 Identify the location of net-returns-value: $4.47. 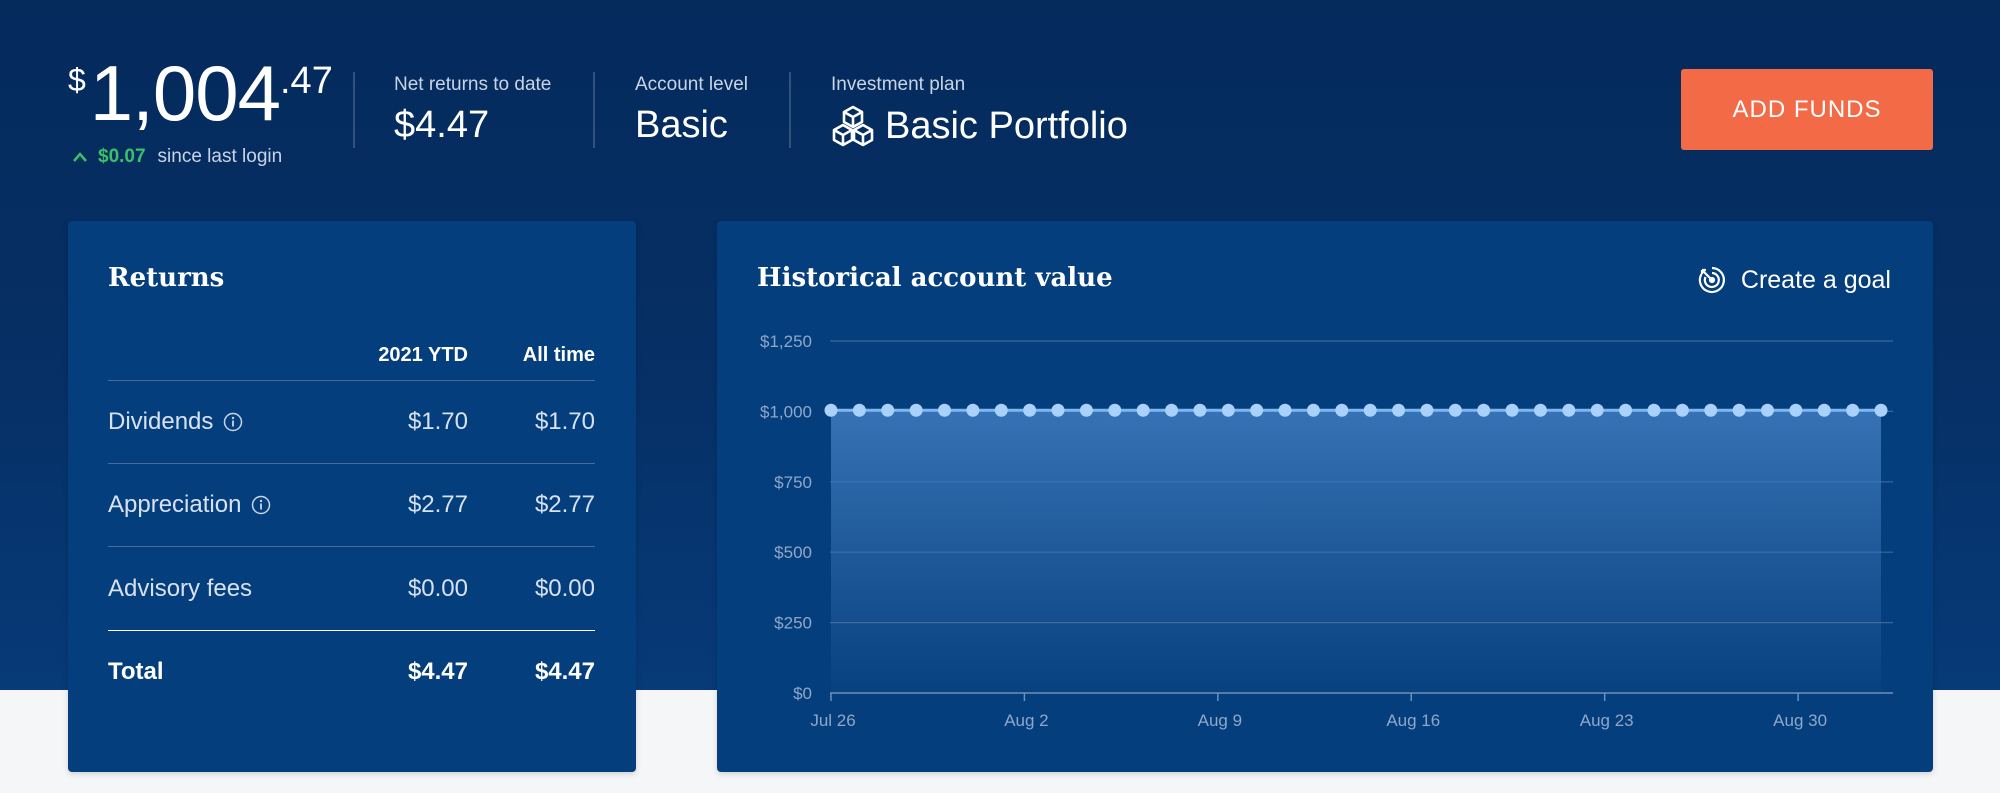
(472, 125).